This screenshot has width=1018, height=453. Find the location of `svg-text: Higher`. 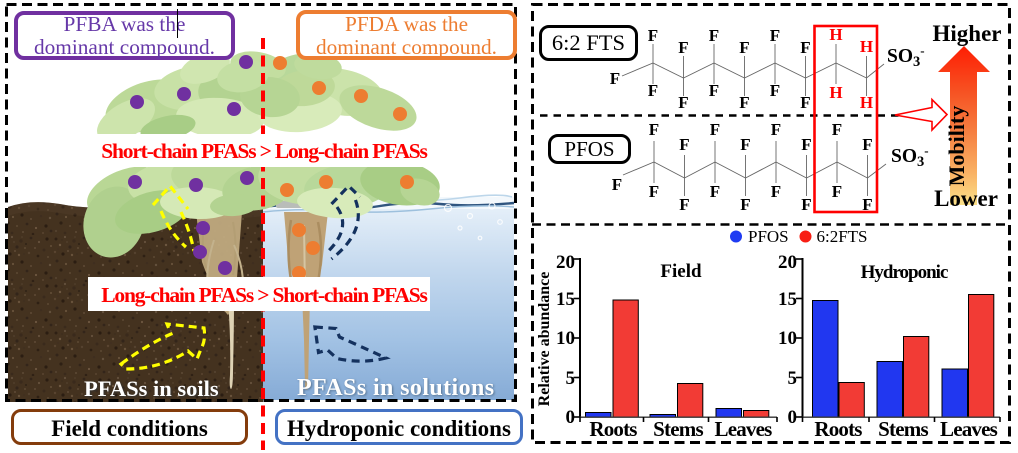

svg-text: Higher is located at coordinates (967, 33).